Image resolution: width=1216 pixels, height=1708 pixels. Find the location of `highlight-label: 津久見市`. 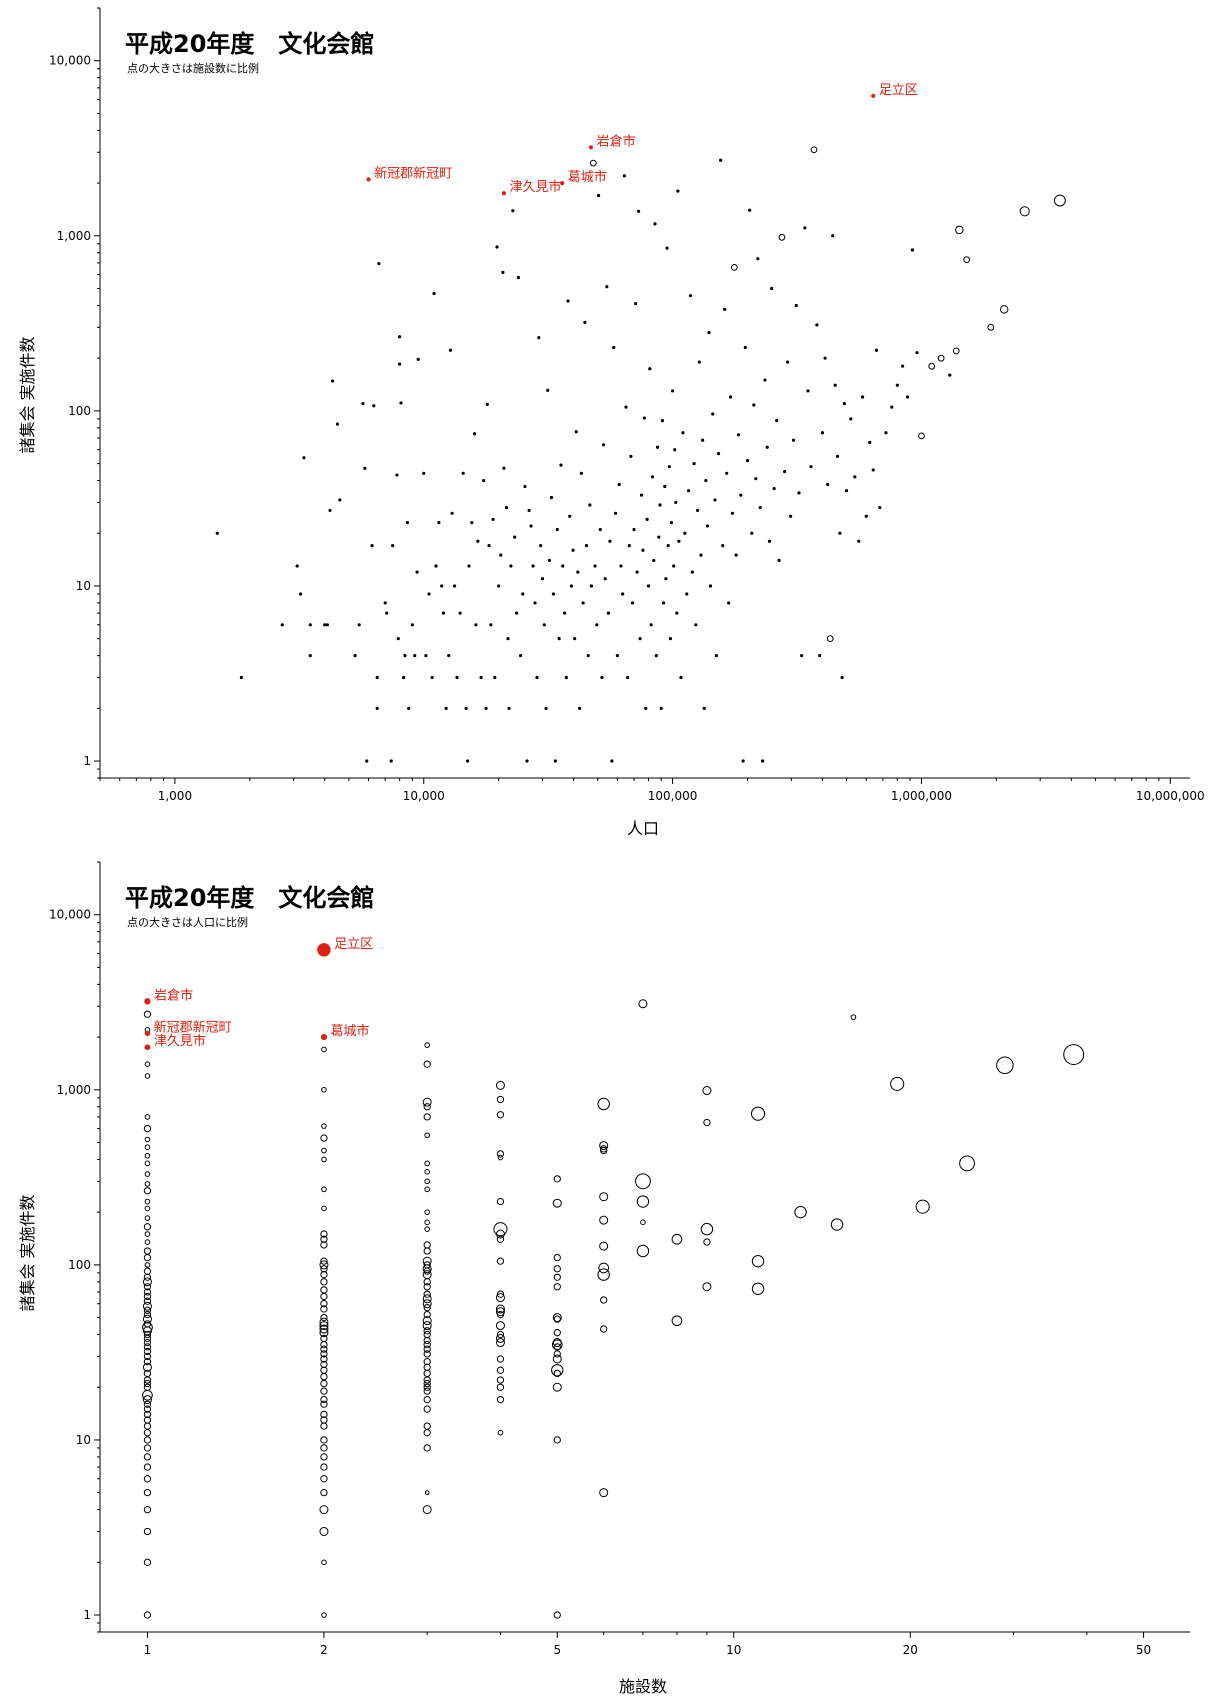

highlight-label: 津久見市 is located at coordinates (180, 1041).